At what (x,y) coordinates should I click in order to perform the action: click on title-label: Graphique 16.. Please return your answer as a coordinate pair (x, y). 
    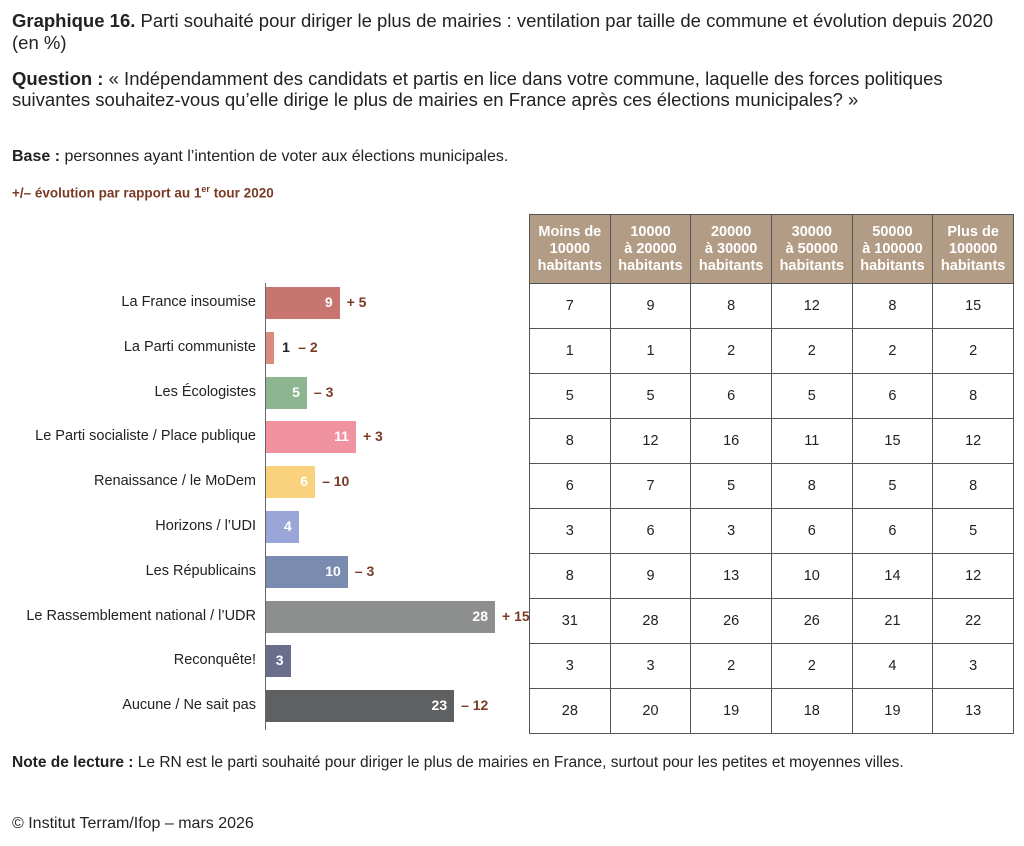
    Looking at the image, I should click on (74, 20).